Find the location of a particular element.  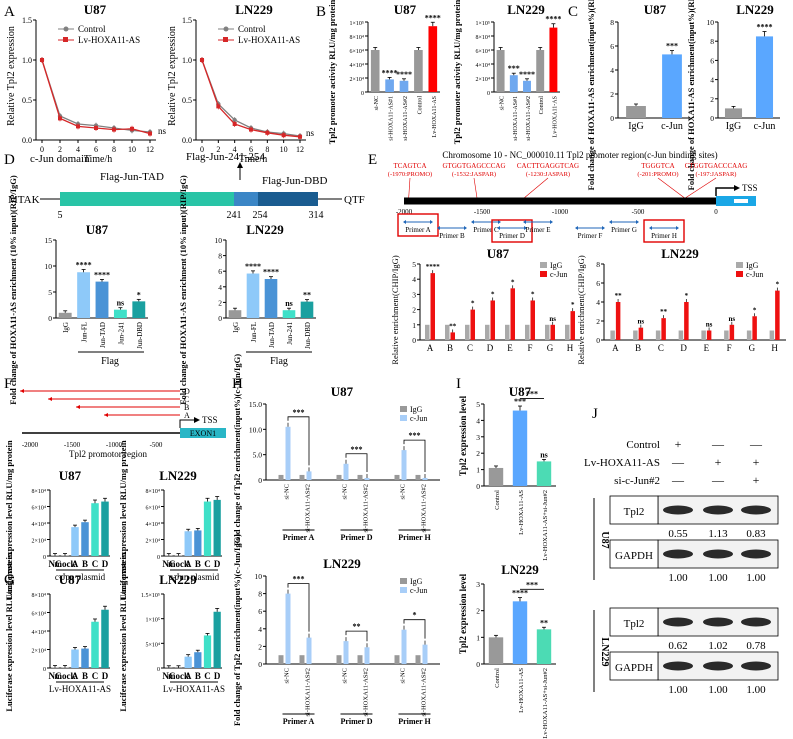

exon1 is located at coordinates (203, 433).